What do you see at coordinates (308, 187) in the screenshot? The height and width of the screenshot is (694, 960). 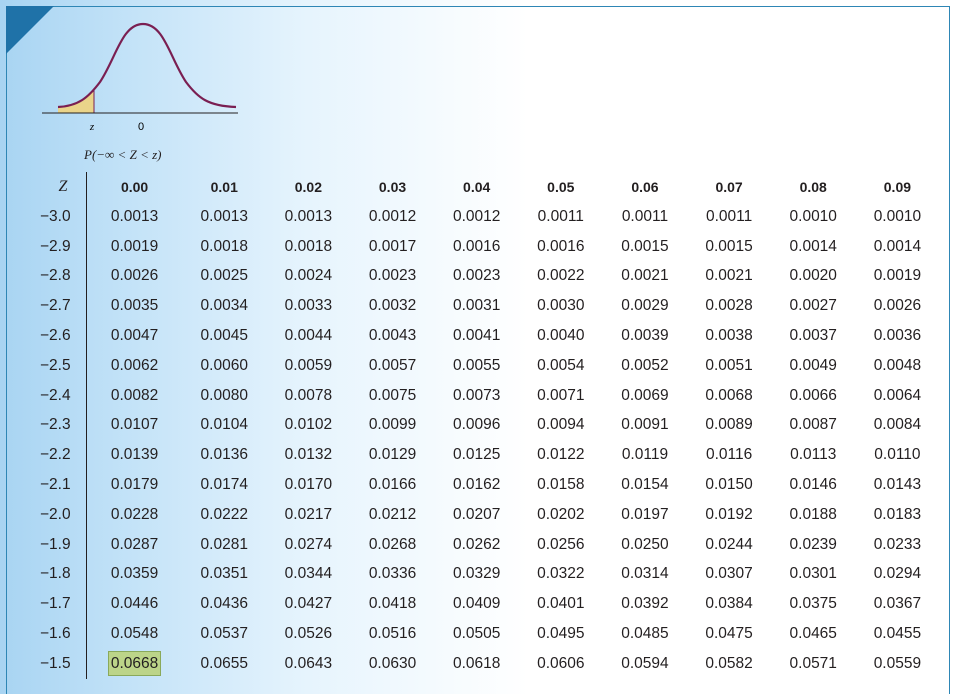 I see `column-header: 0.02` at bounding box center [308, 187].